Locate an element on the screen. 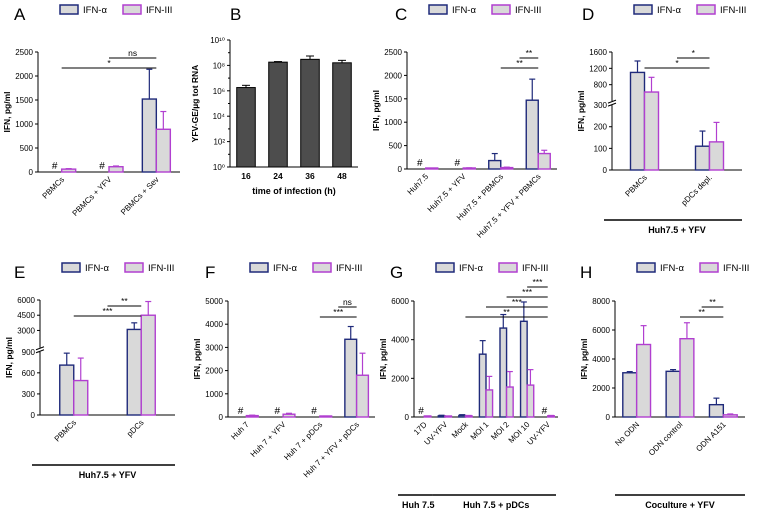  panel-f-significance-label: *** is located at coordinates (338, 312).